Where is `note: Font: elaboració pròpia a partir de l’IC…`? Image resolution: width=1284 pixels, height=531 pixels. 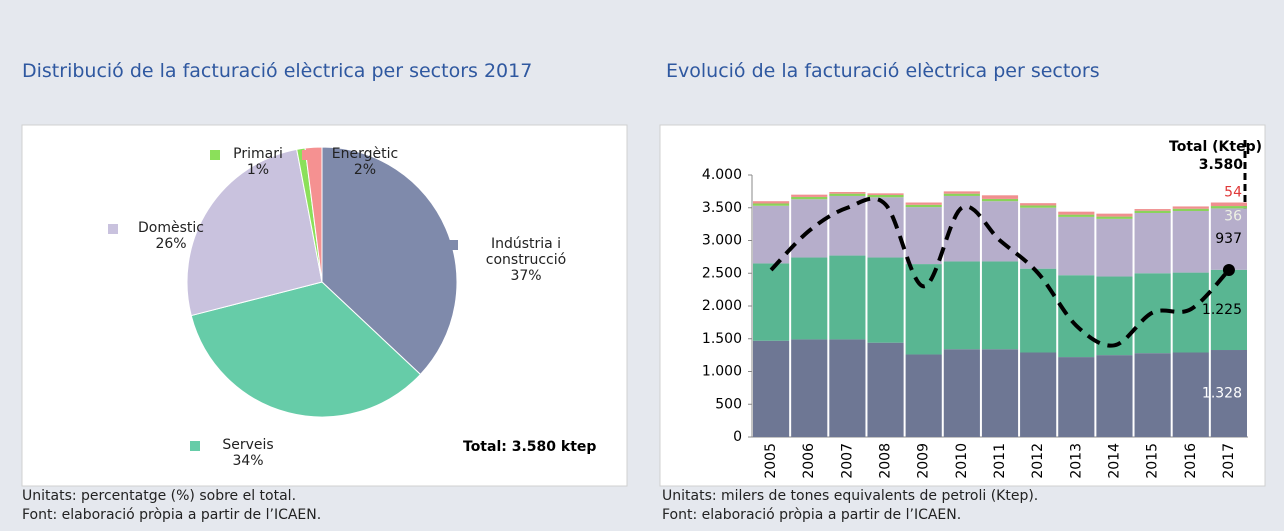
note: Font: elaboració pròpia a partir de l’IC… is located at coordinates (172, 515).